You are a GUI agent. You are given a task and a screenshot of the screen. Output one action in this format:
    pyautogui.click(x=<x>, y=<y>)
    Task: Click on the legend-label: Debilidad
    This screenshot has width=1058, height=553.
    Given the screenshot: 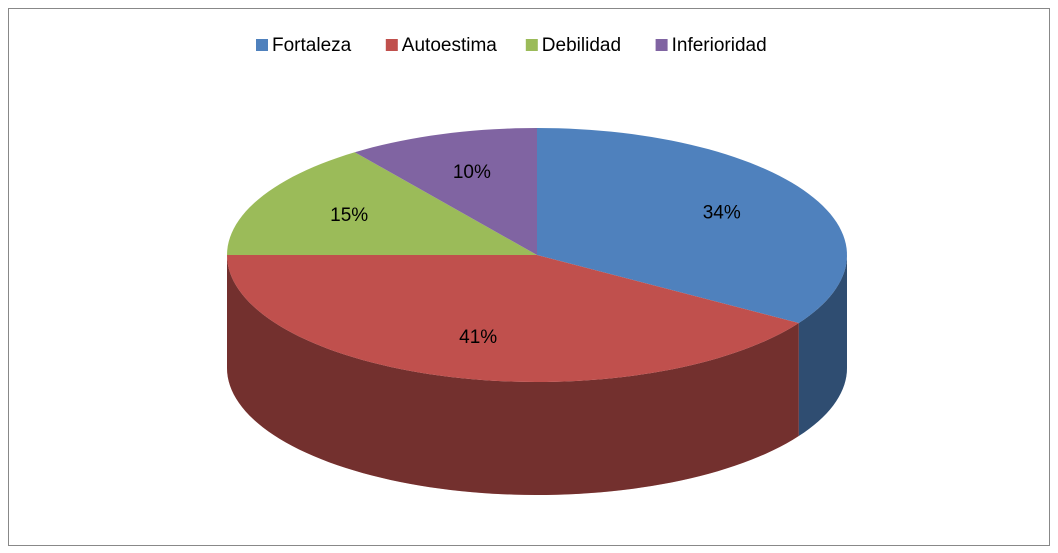 What is the action you would take?
    pyautogui.click(x=581, y=45)
    